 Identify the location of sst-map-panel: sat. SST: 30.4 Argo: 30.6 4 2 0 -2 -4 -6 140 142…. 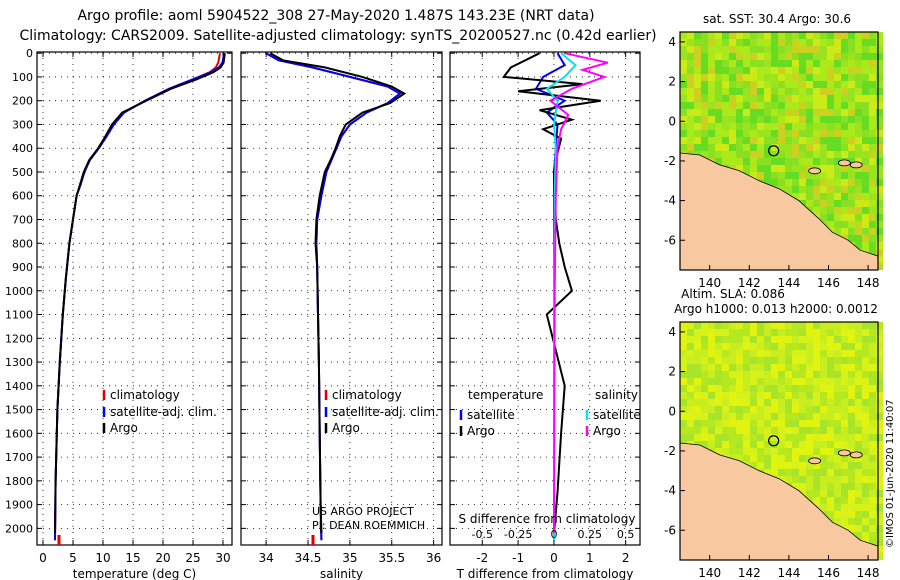
(773, 151).